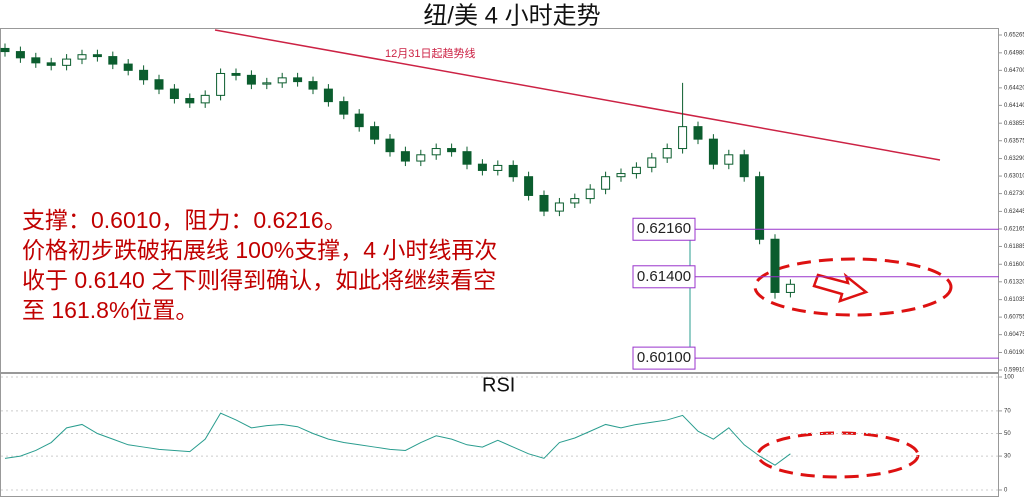 This screenshot has height=498, width=1024. I want to click on annotation-line: 价格初步跌破拓展线 100%支撑，4 小时线再次, so click(259, 250).